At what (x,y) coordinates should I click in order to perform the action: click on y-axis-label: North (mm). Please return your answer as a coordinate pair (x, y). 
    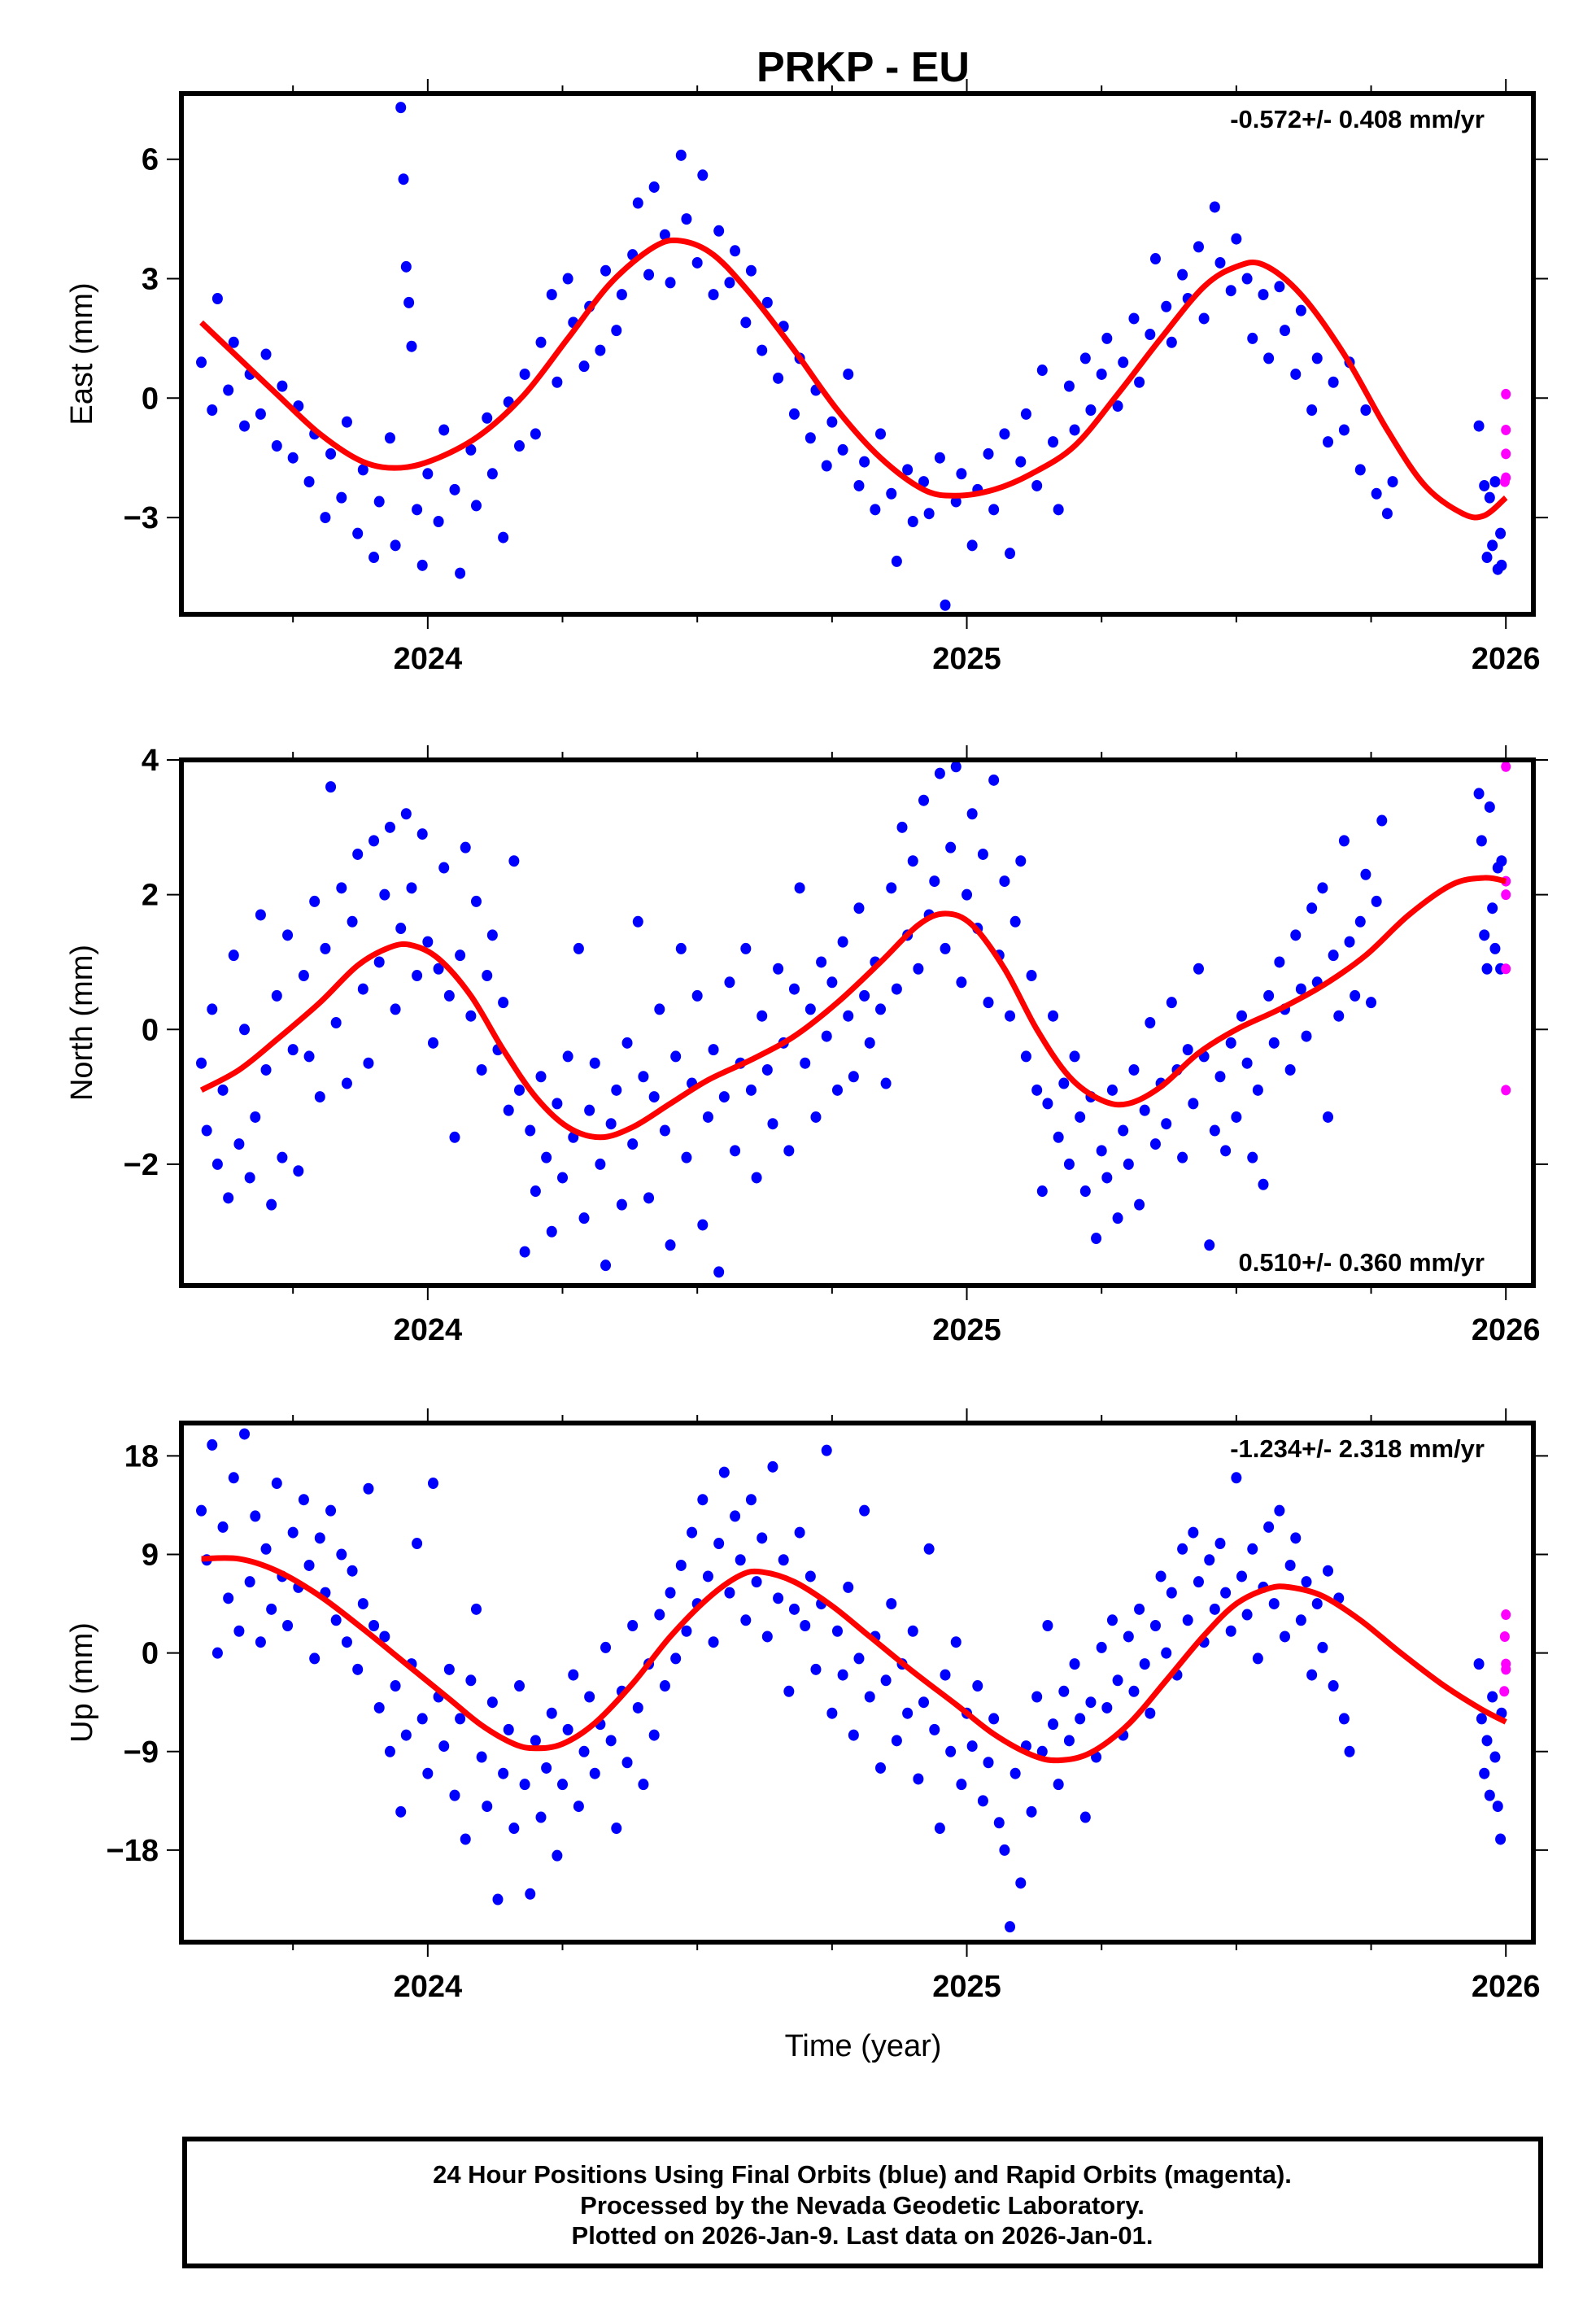
    Looking at the image, I should click on (82, 1023).